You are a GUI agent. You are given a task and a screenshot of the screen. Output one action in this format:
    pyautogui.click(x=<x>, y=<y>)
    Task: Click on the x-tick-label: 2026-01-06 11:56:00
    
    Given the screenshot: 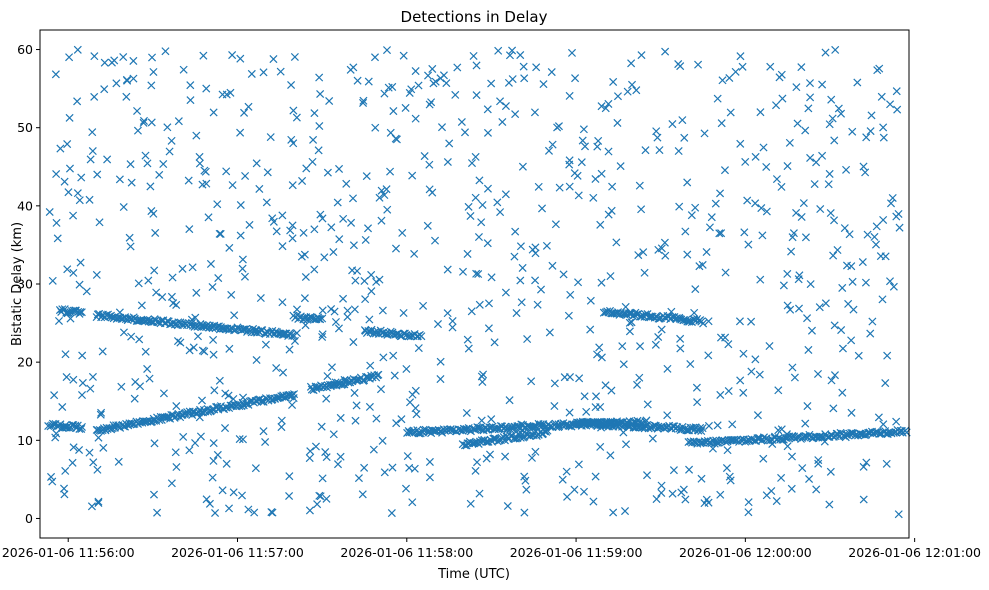 What is the action you would take?
    pyautogui.click(x=68, y=552)
    